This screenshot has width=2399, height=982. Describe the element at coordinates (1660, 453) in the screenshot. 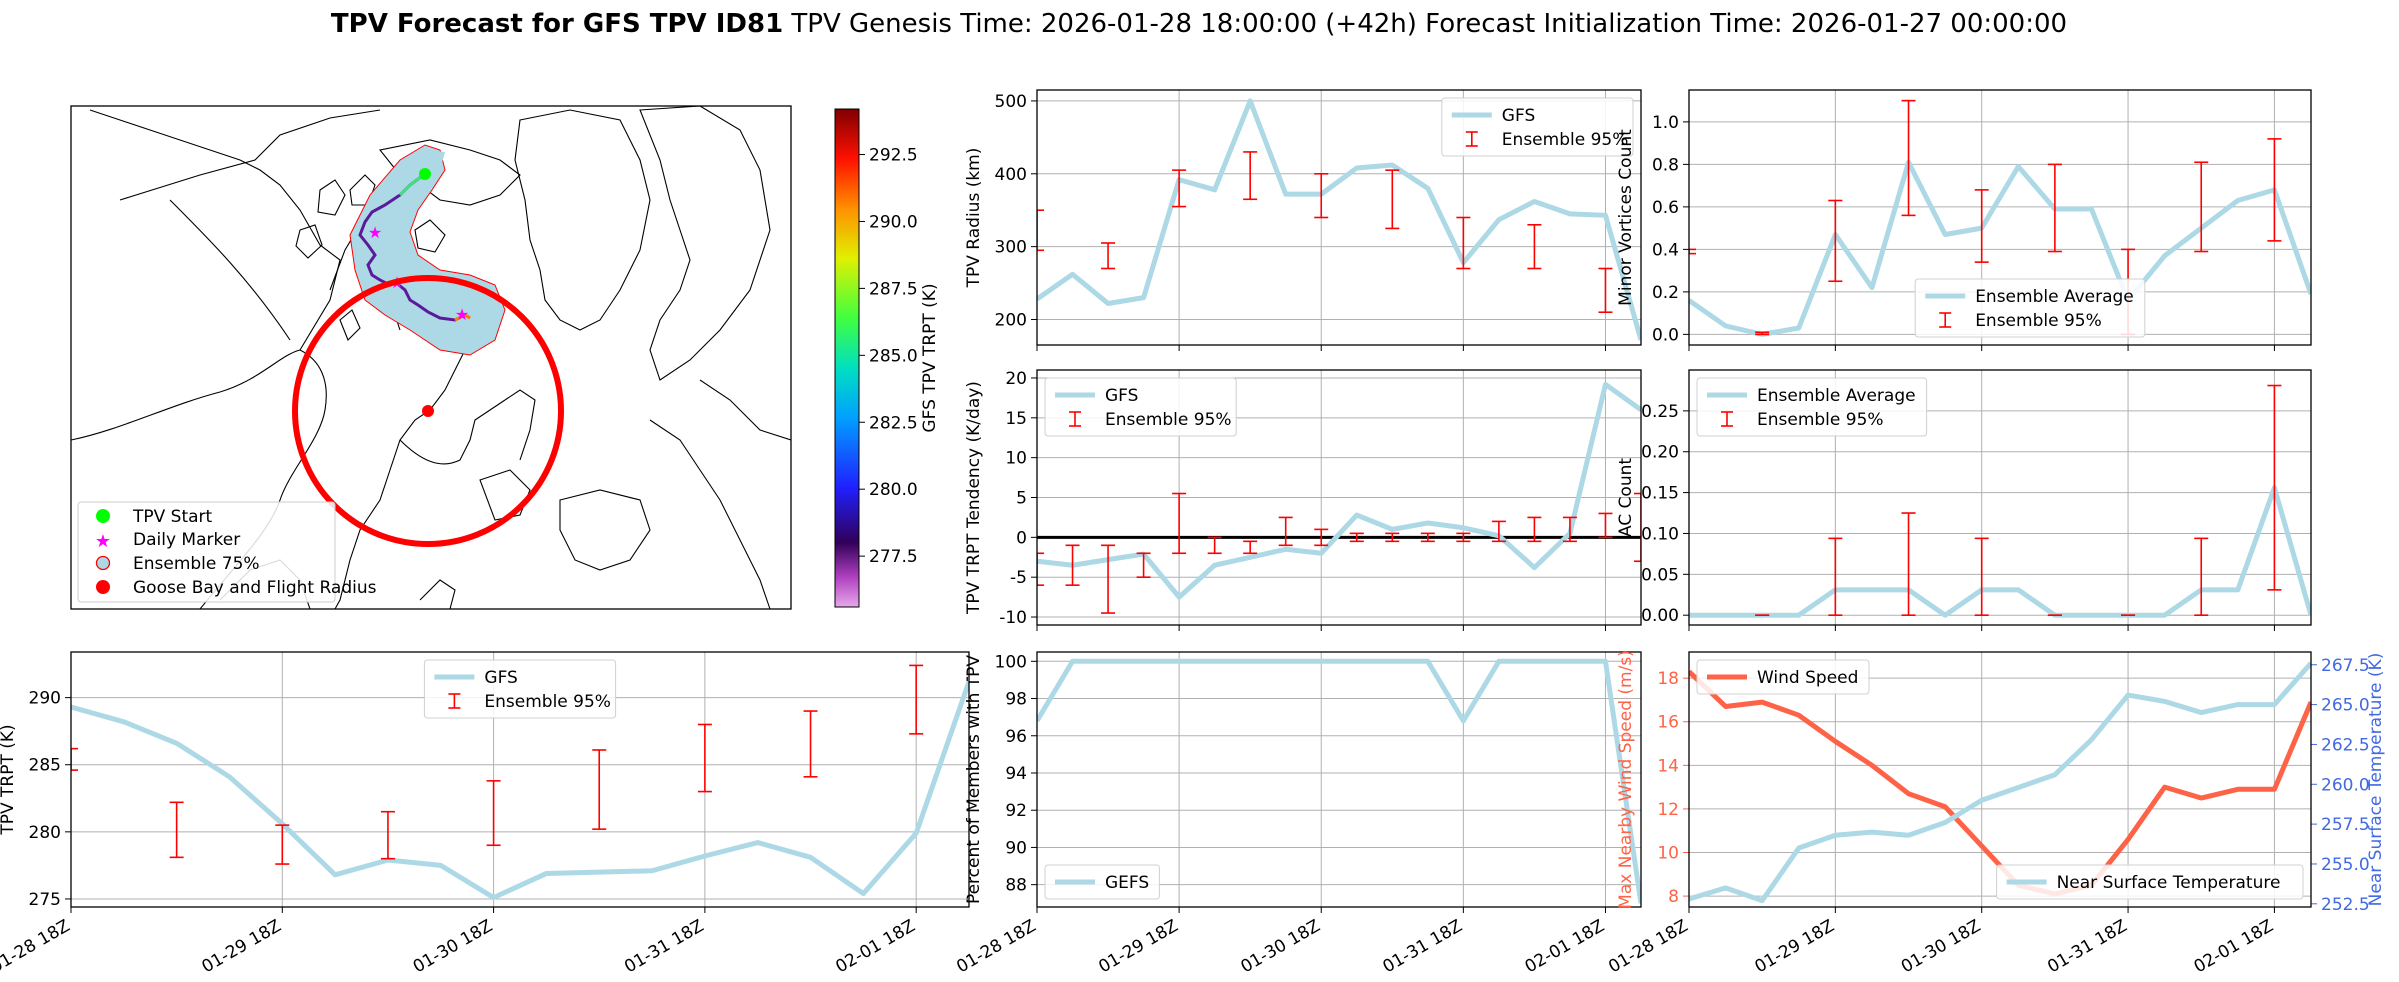

I see `y-tick-label: 0.20` at that location.